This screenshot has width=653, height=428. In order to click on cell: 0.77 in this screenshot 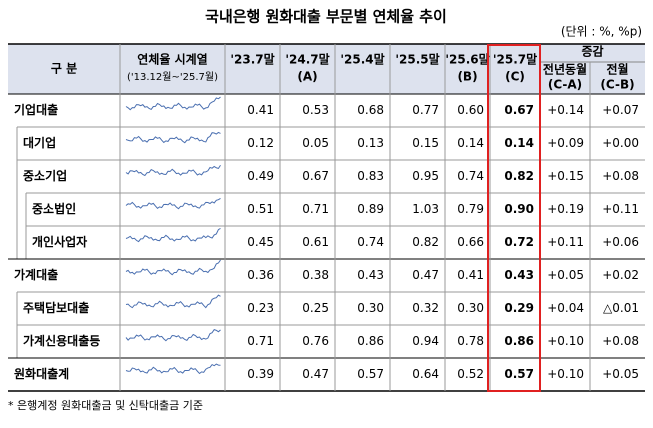, I will do `click(425, 110)`.